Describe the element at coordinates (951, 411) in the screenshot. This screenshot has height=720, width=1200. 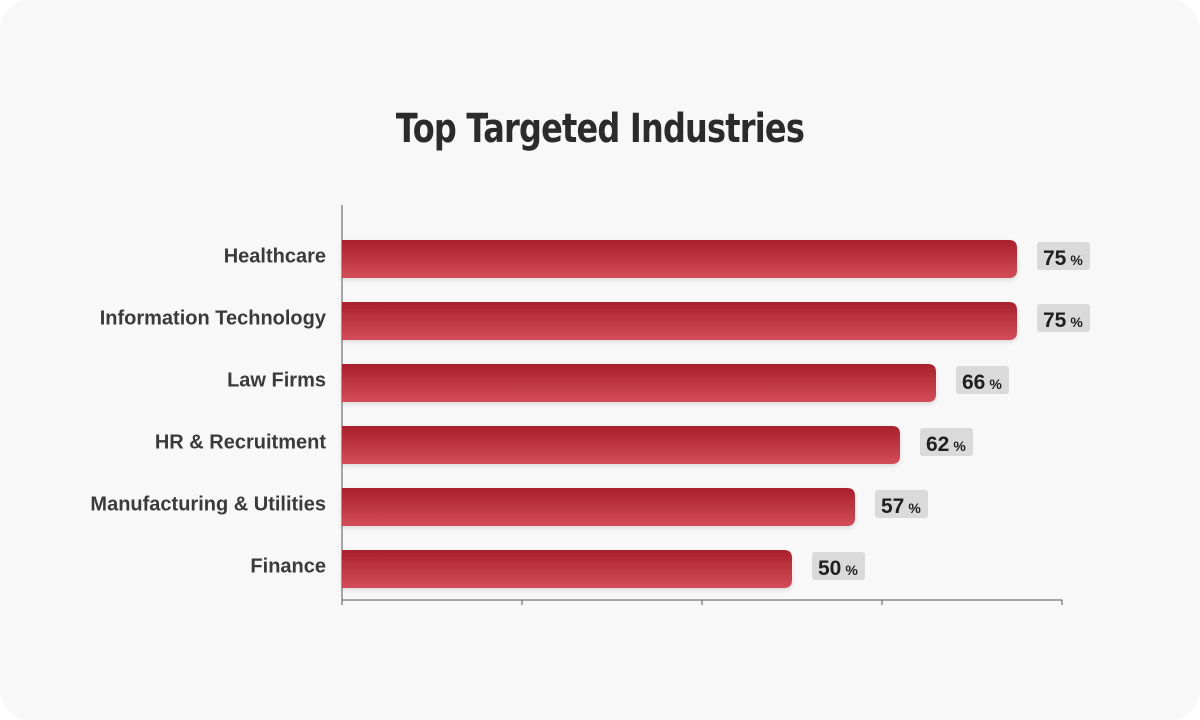
I see `chart-value-labels: 75 % 75 % 66 % 62 % 57 % 50%` at that location.